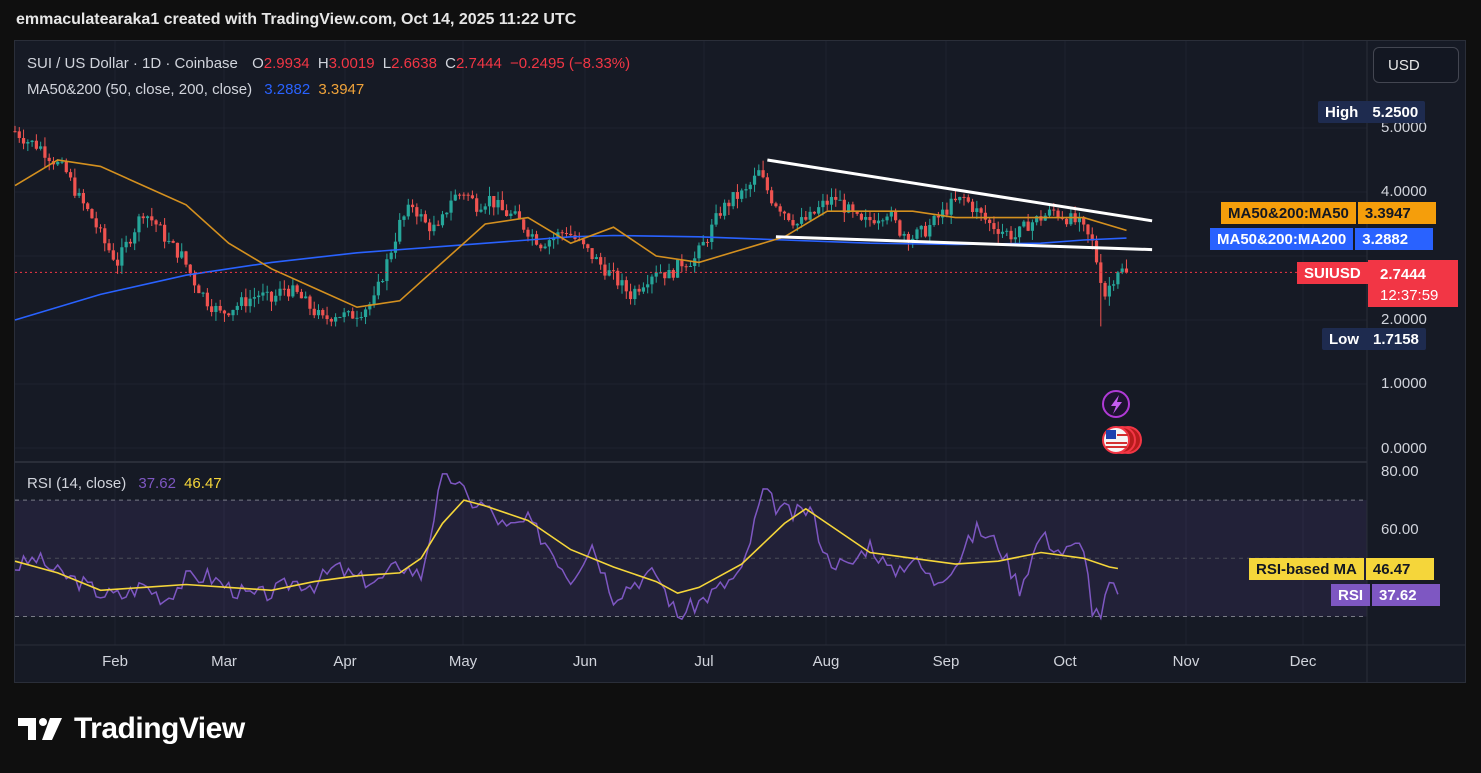 This screenshot has height=773, width=1481. I want to click on currency-button: USD, so click(1416, 65).